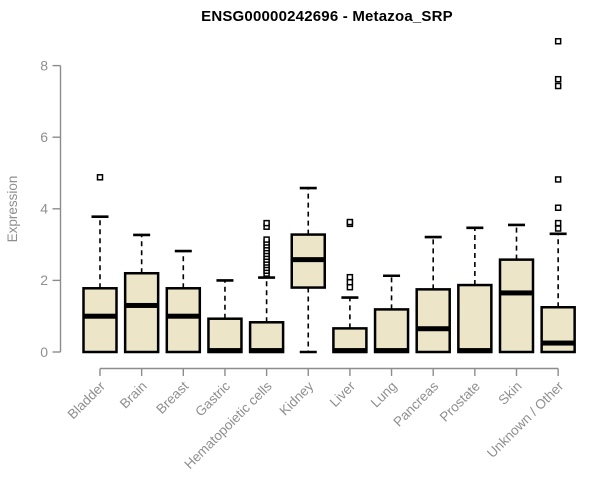  Describe the element at coordinates (183, 316) in the screenshot. I see `median-breast` at that location.